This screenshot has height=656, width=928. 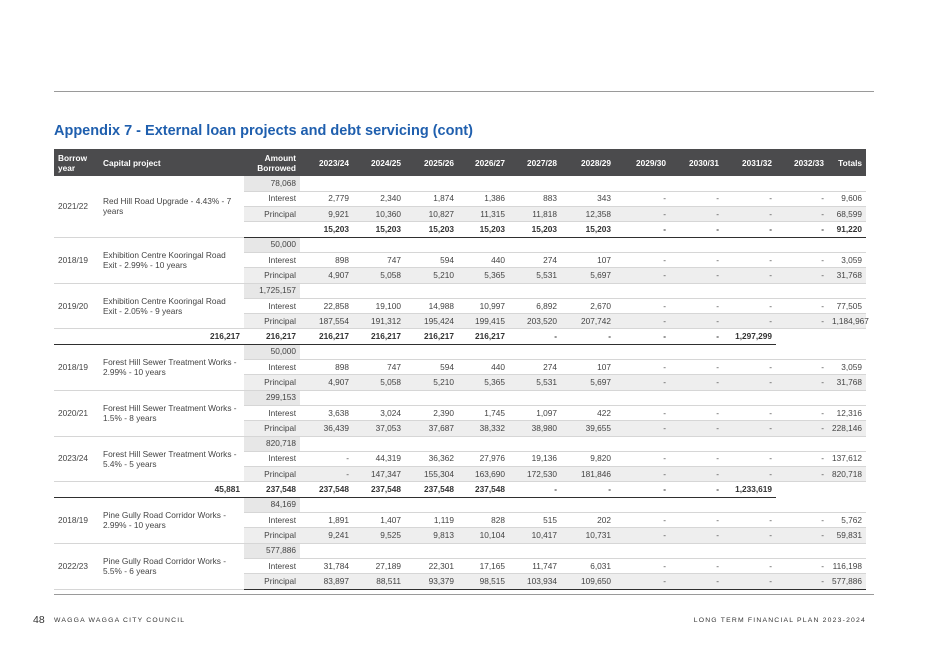 What do you see at coordinates (272, 444) in the screenshot?
I see `amount-borrowed: 820,718` at bounding box center [272, 444].